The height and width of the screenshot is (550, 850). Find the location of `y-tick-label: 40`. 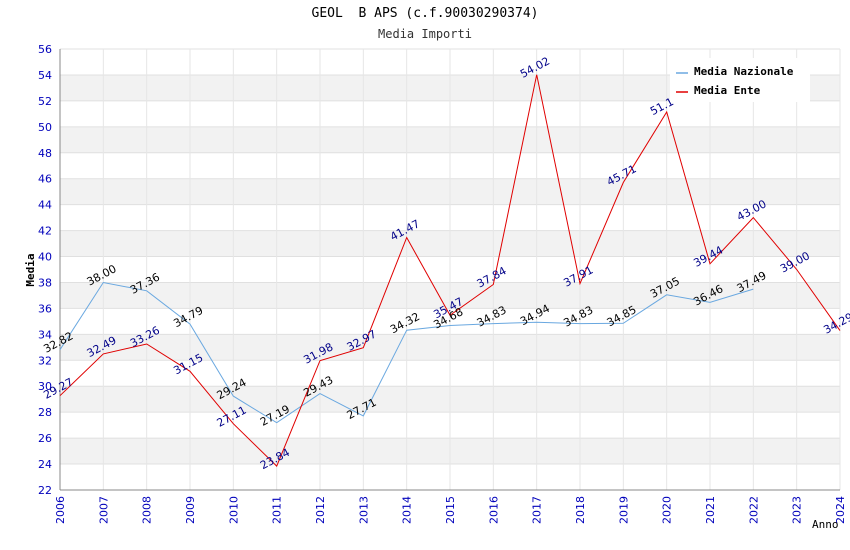

y-tick-label: 40 is located at coordinates (45, 257).